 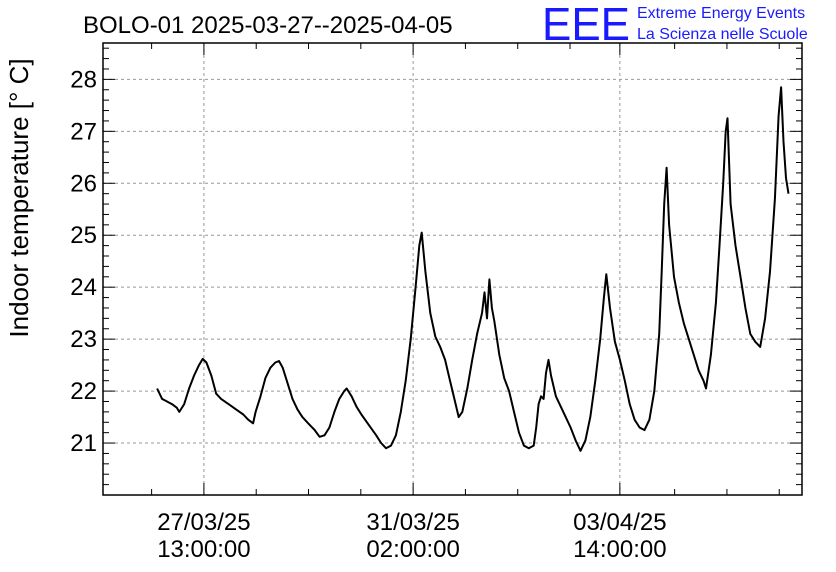 I want to click on brand-line-1: Extreme Energy Events, so click(x=721, y=13).